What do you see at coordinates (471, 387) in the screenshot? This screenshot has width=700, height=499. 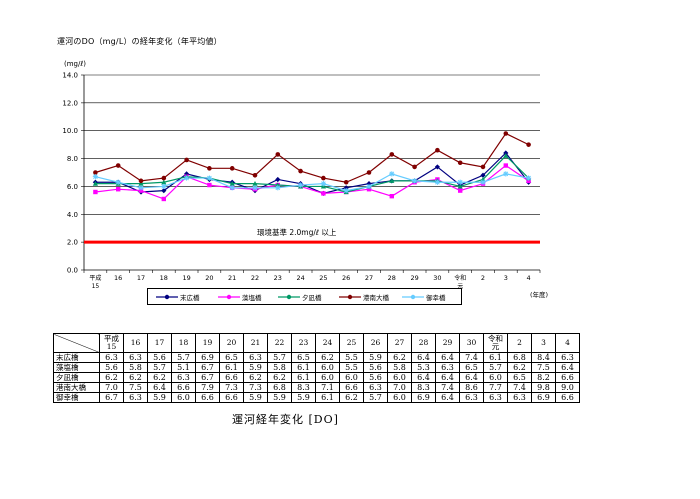 I see `table-cell: 8.6` at bounding box center [471, 387].